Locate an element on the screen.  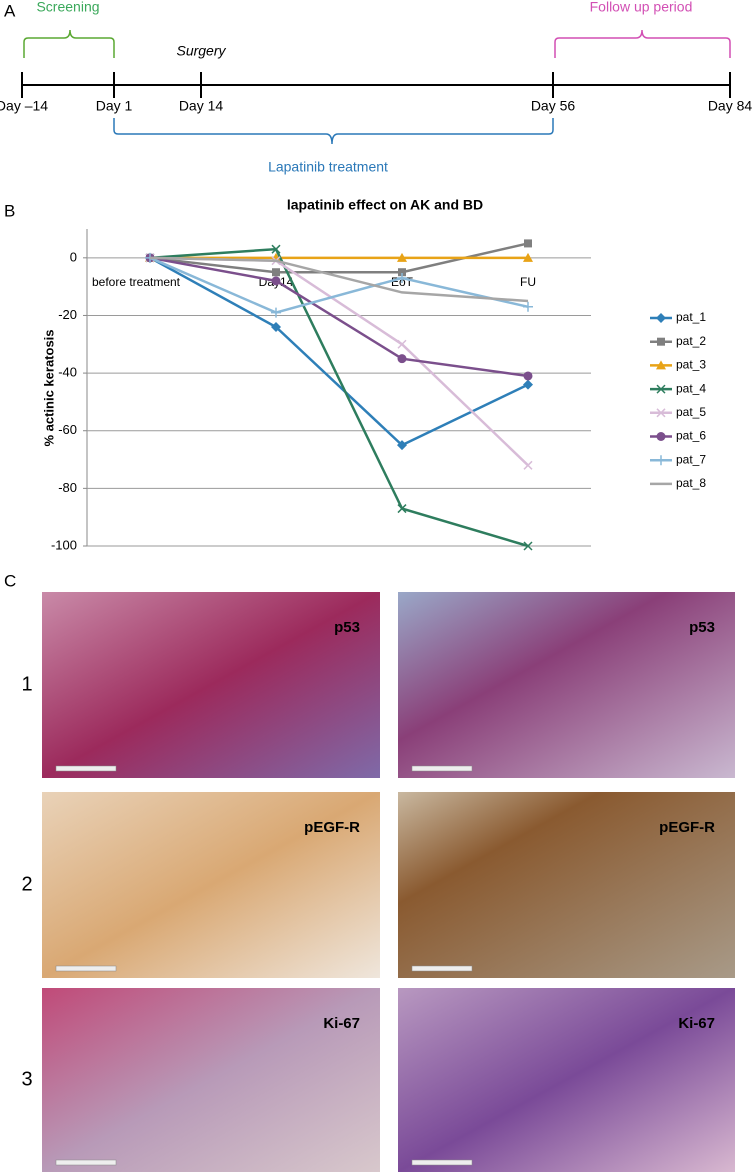
legend-item: pat_2 is located at coordinates (678, 341).